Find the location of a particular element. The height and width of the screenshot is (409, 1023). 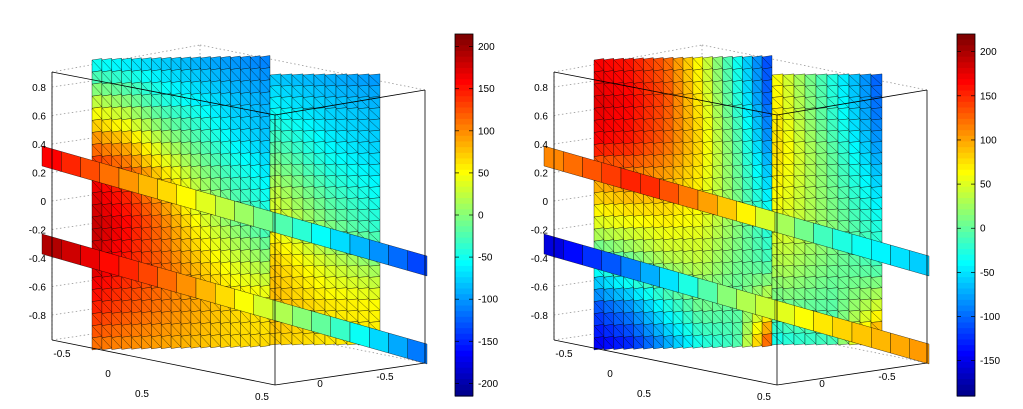

z-slice-bottom is located at coordinates (881, 340).